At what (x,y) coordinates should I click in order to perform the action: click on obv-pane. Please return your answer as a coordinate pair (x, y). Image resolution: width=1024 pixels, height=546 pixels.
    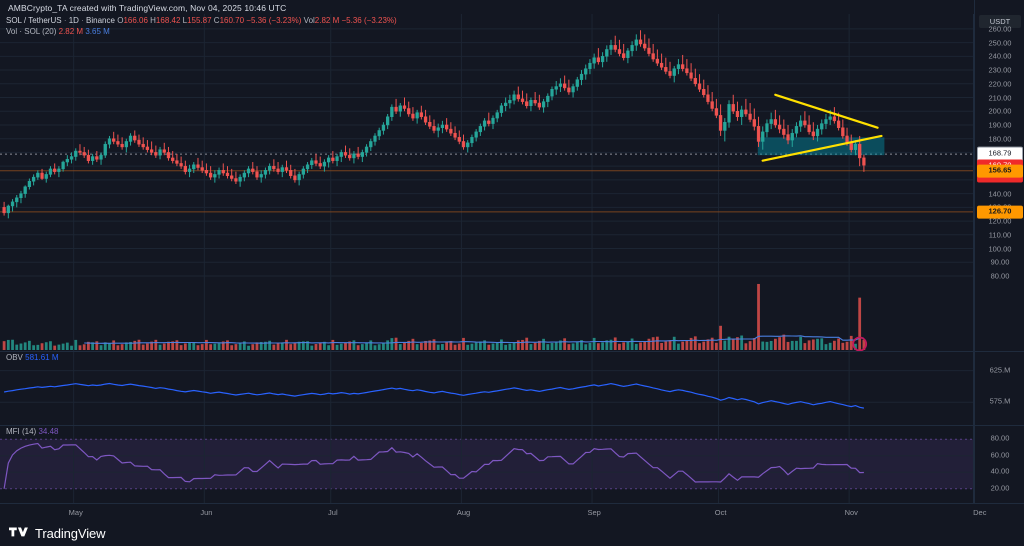
    Looking at the image, I should click on (487, 388).